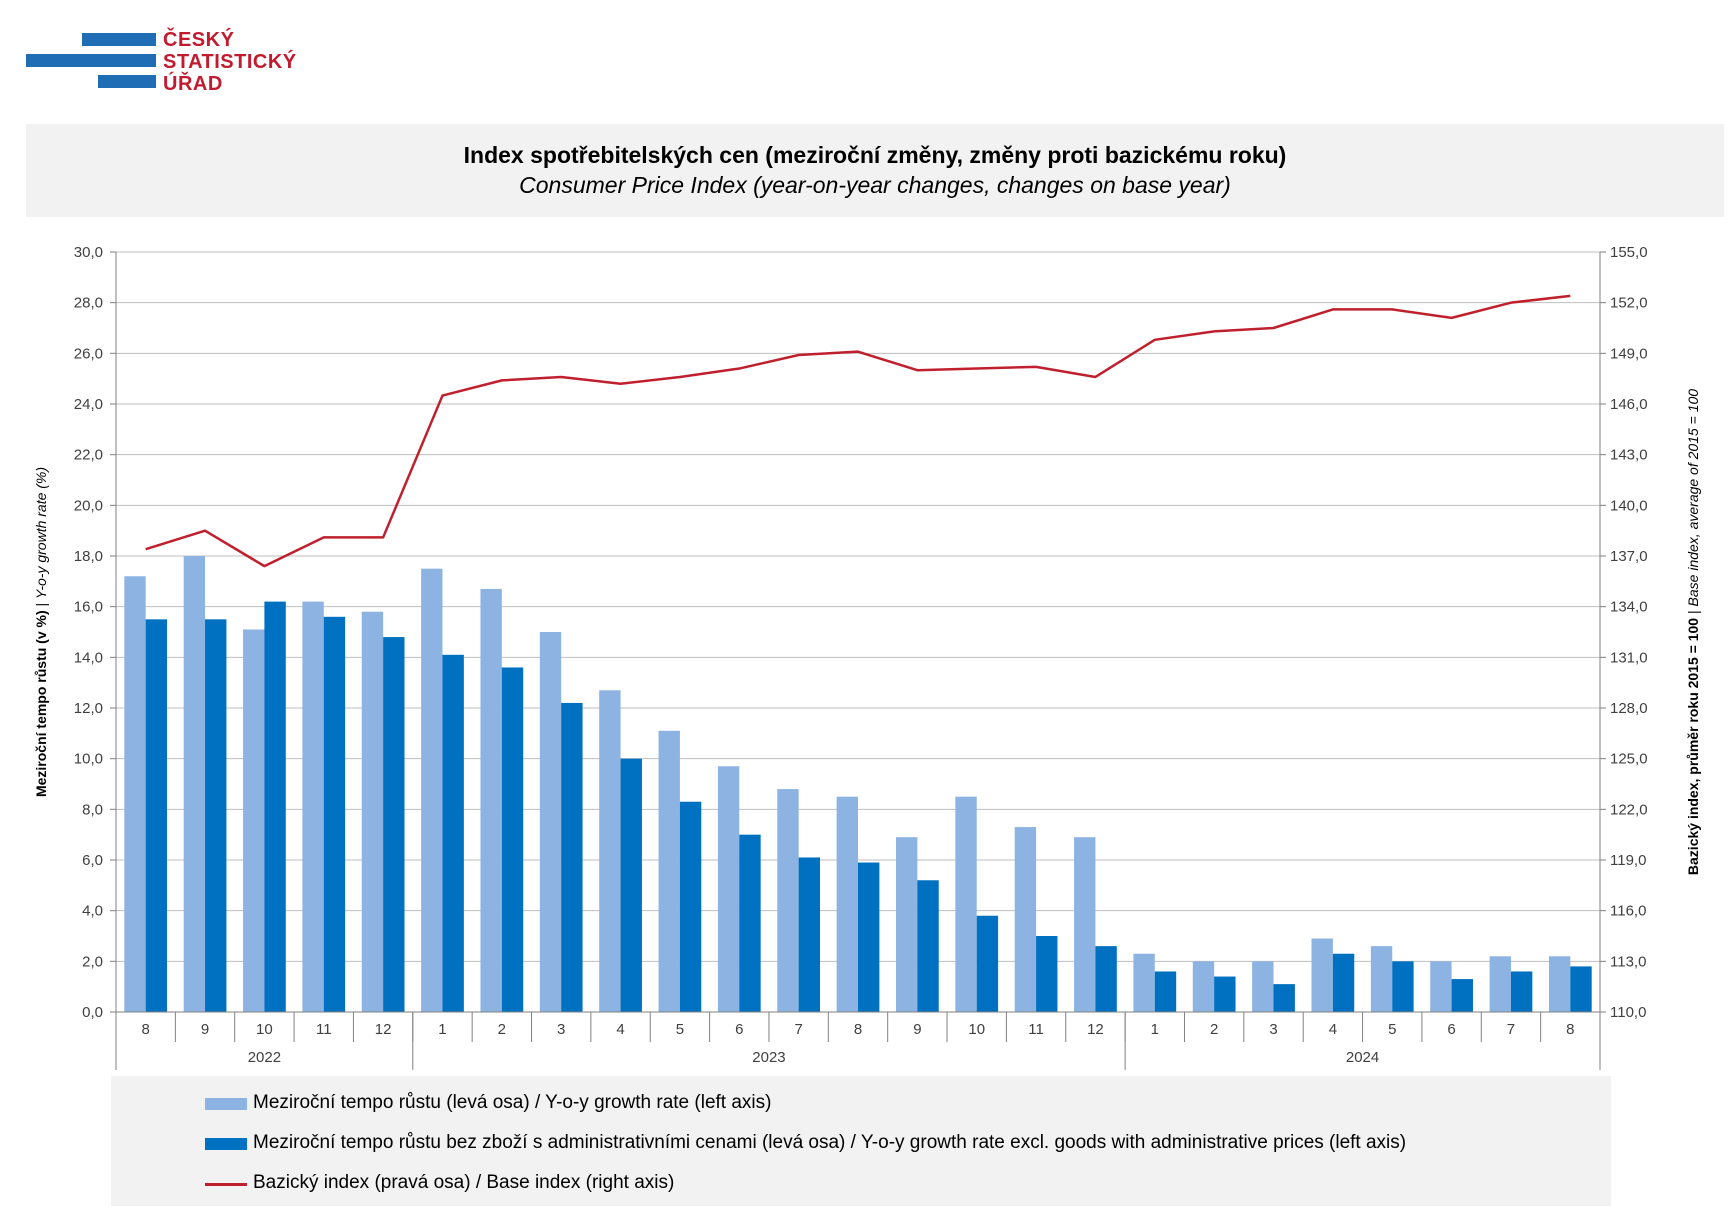 The width and height of the screenshot is (1736, 1223). Describe the element at coordinates (1511, 1029) in the screenshot. I see `month-label: 7` at that location.